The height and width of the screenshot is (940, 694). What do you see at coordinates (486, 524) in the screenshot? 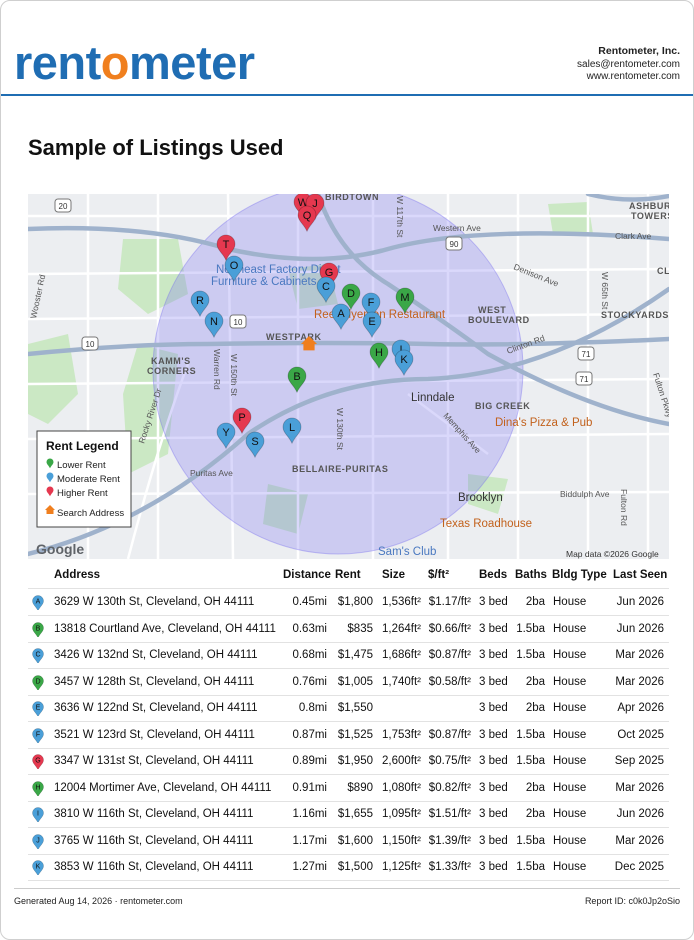
I see `map-label: Texas Roadhouse` at bounding box center [486, 524].